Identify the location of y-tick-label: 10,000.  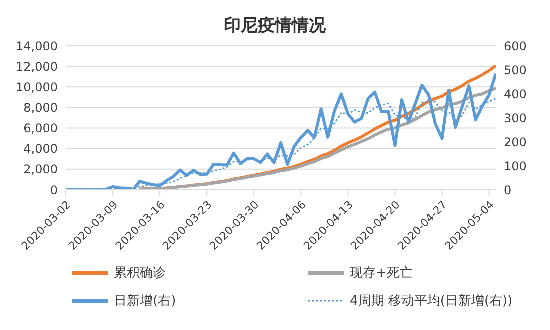
(37, 87).